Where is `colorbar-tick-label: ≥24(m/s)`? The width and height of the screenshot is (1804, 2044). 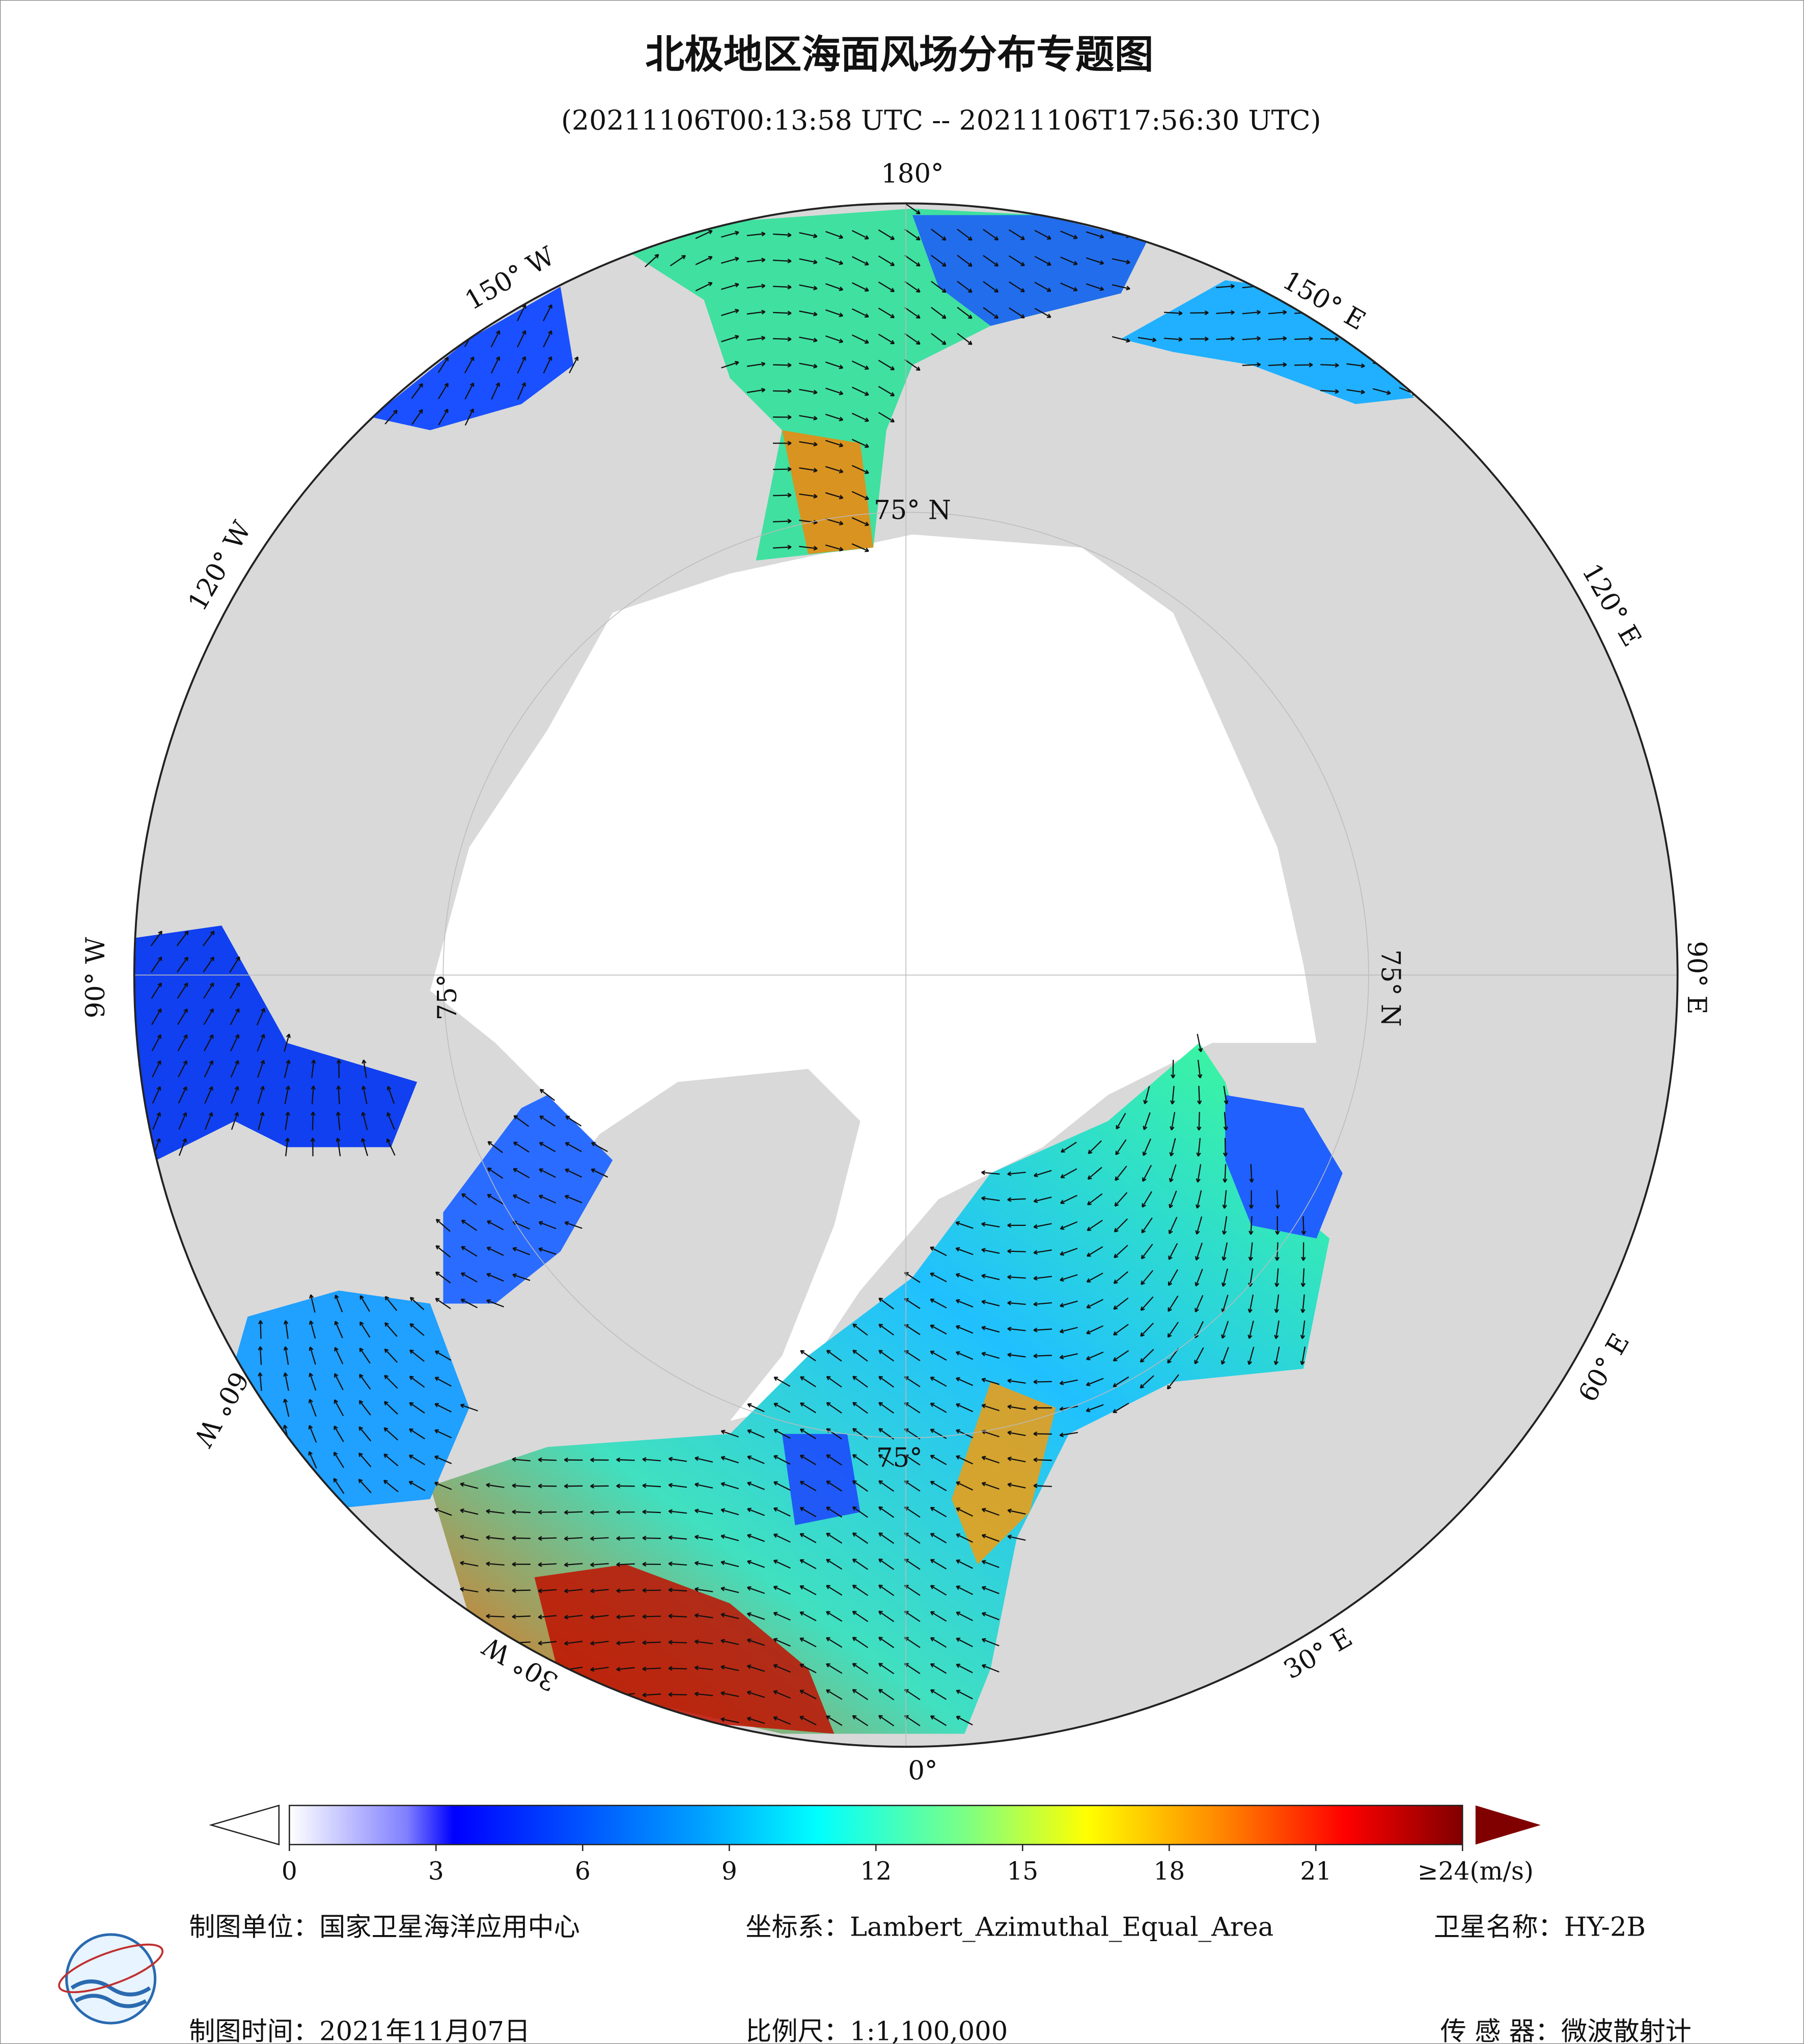
colorbar-tick-label: ≥24(m/s) is located at coordinates (1476, 1871).